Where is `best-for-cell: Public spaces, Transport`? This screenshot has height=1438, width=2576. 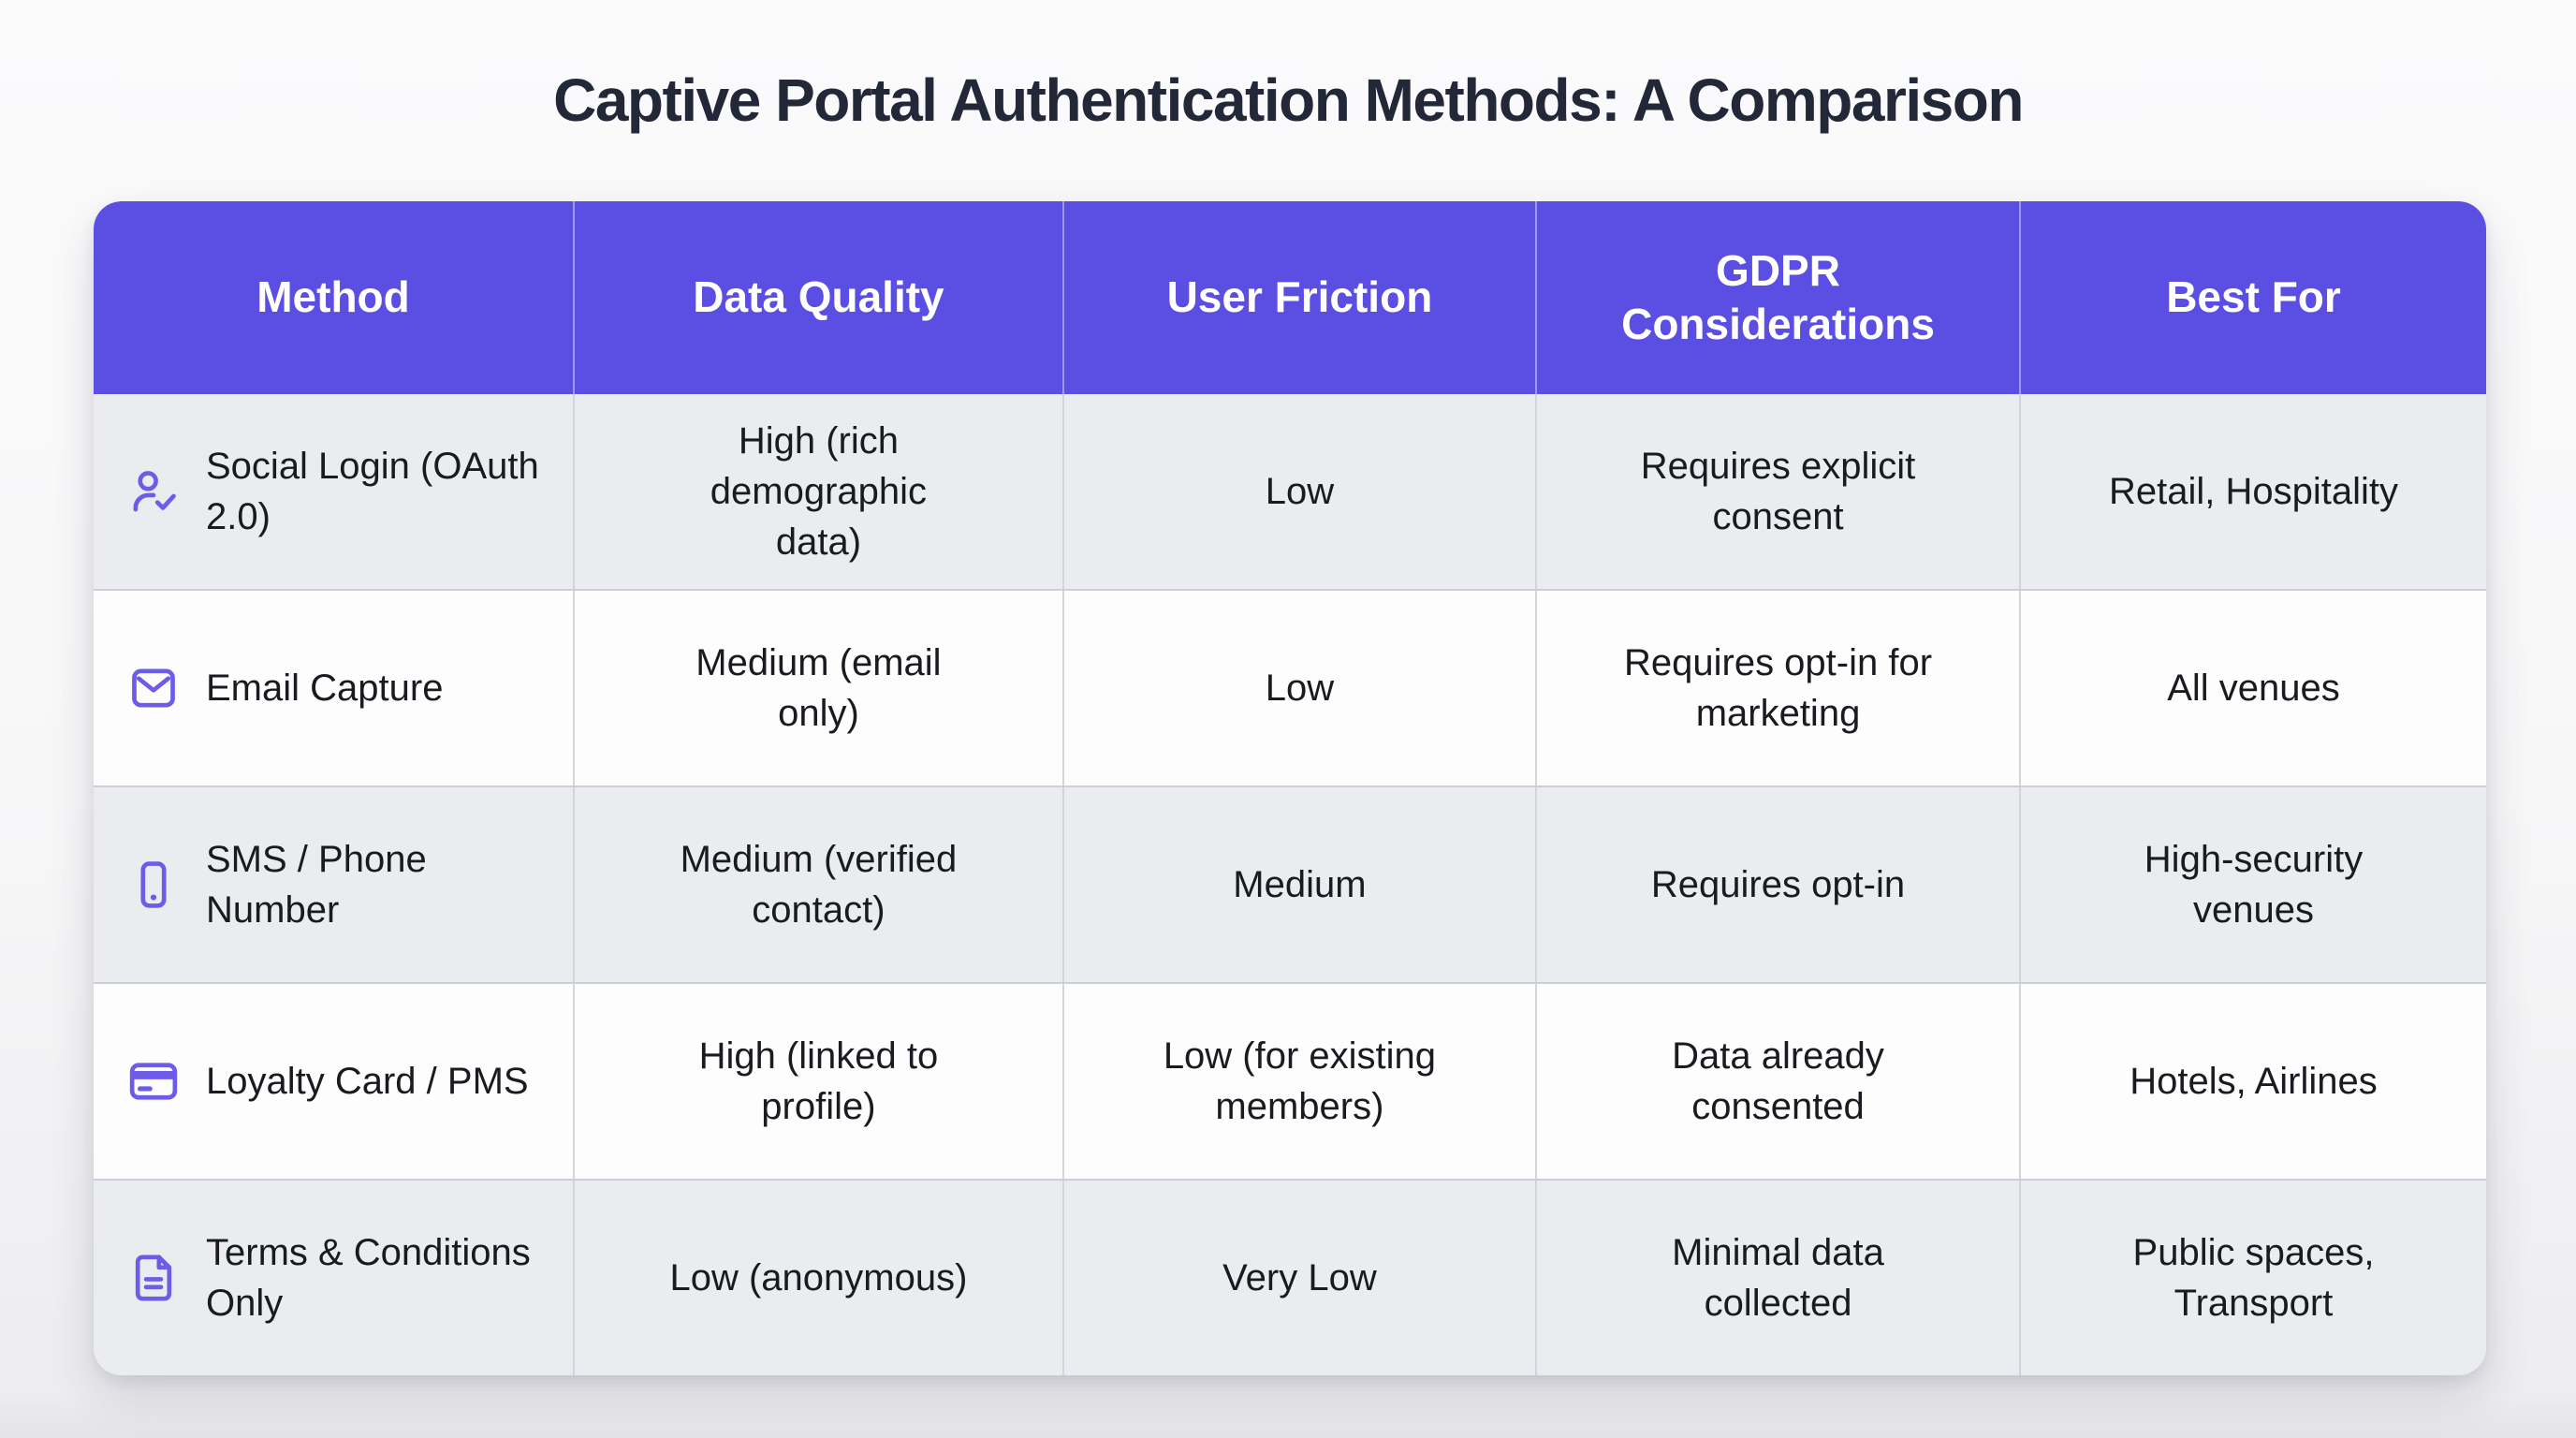 best-for-cell: Public spaces, Transport is located at coordinates (2252, 1278).